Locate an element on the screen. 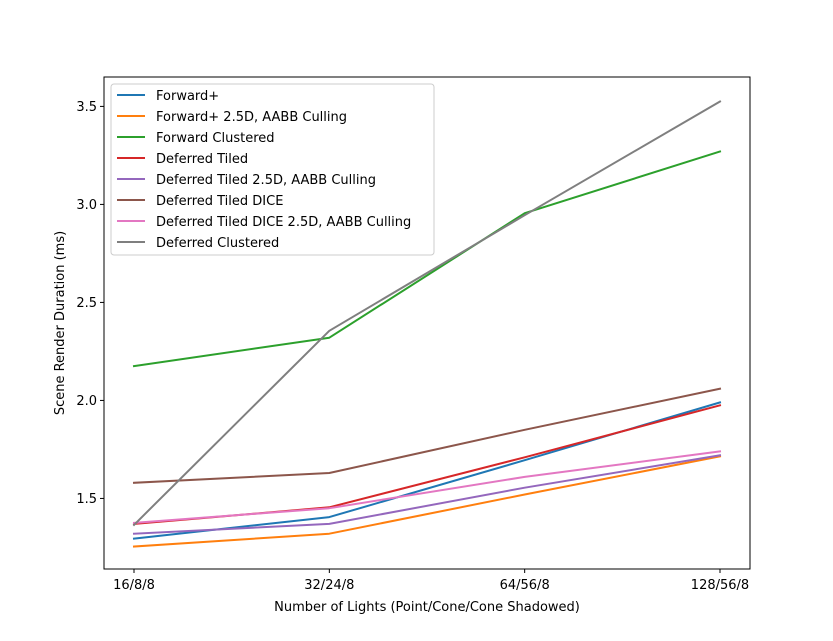 The image size is (833, 641). y-tick-label: 3.0 is located at coordinates (86, 205).